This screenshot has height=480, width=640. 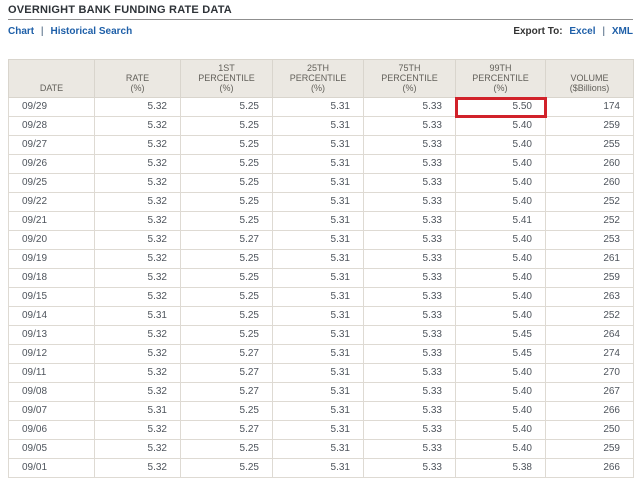 What do you see at coordinates (589, 202) in the screenshot?
I see `cell-volume: 252` at bounding box center [589, 202].